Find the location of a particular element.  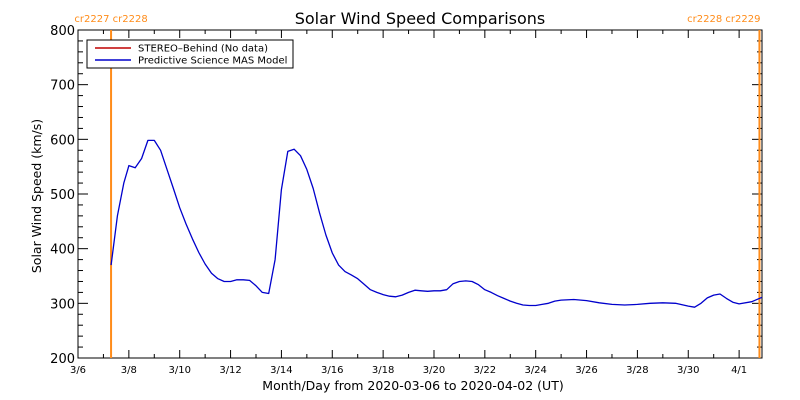

x-tick-label: 3/22 is located at coordinates (485, 370).